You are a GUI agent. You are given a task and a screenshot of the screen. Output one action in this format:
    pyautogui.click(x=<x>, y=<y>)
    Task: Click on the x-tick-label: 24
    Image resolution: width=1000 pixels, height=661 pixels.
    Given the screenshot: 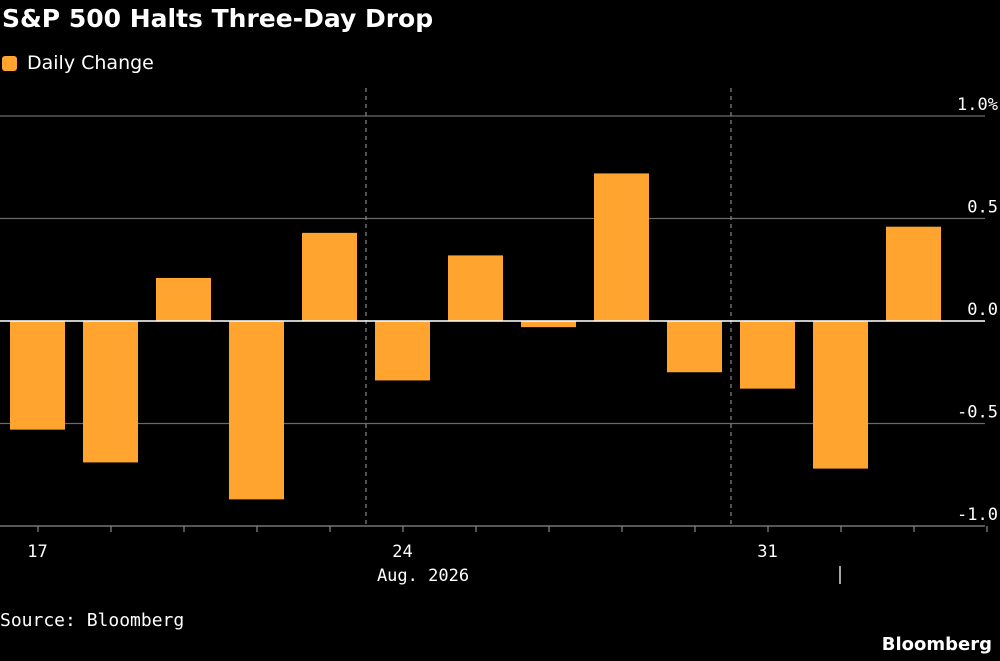 What is the action you would take?
    pyautogui.click(x=402, y=552)
    